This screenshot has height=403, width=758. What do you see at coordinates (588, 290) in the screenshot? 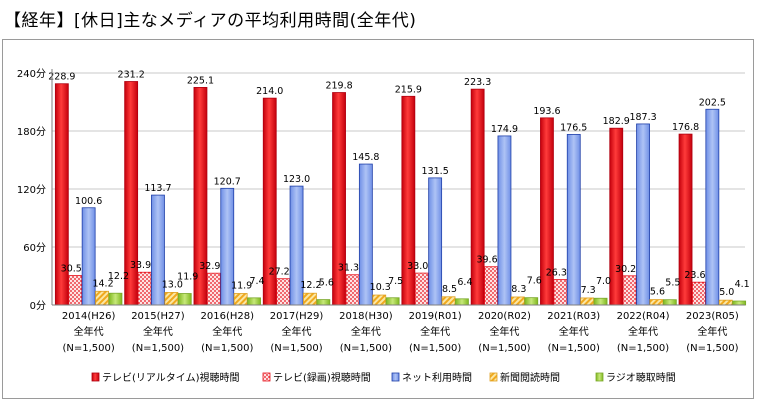
I see `data-label: 7.3` at bounding box center [588, 290].